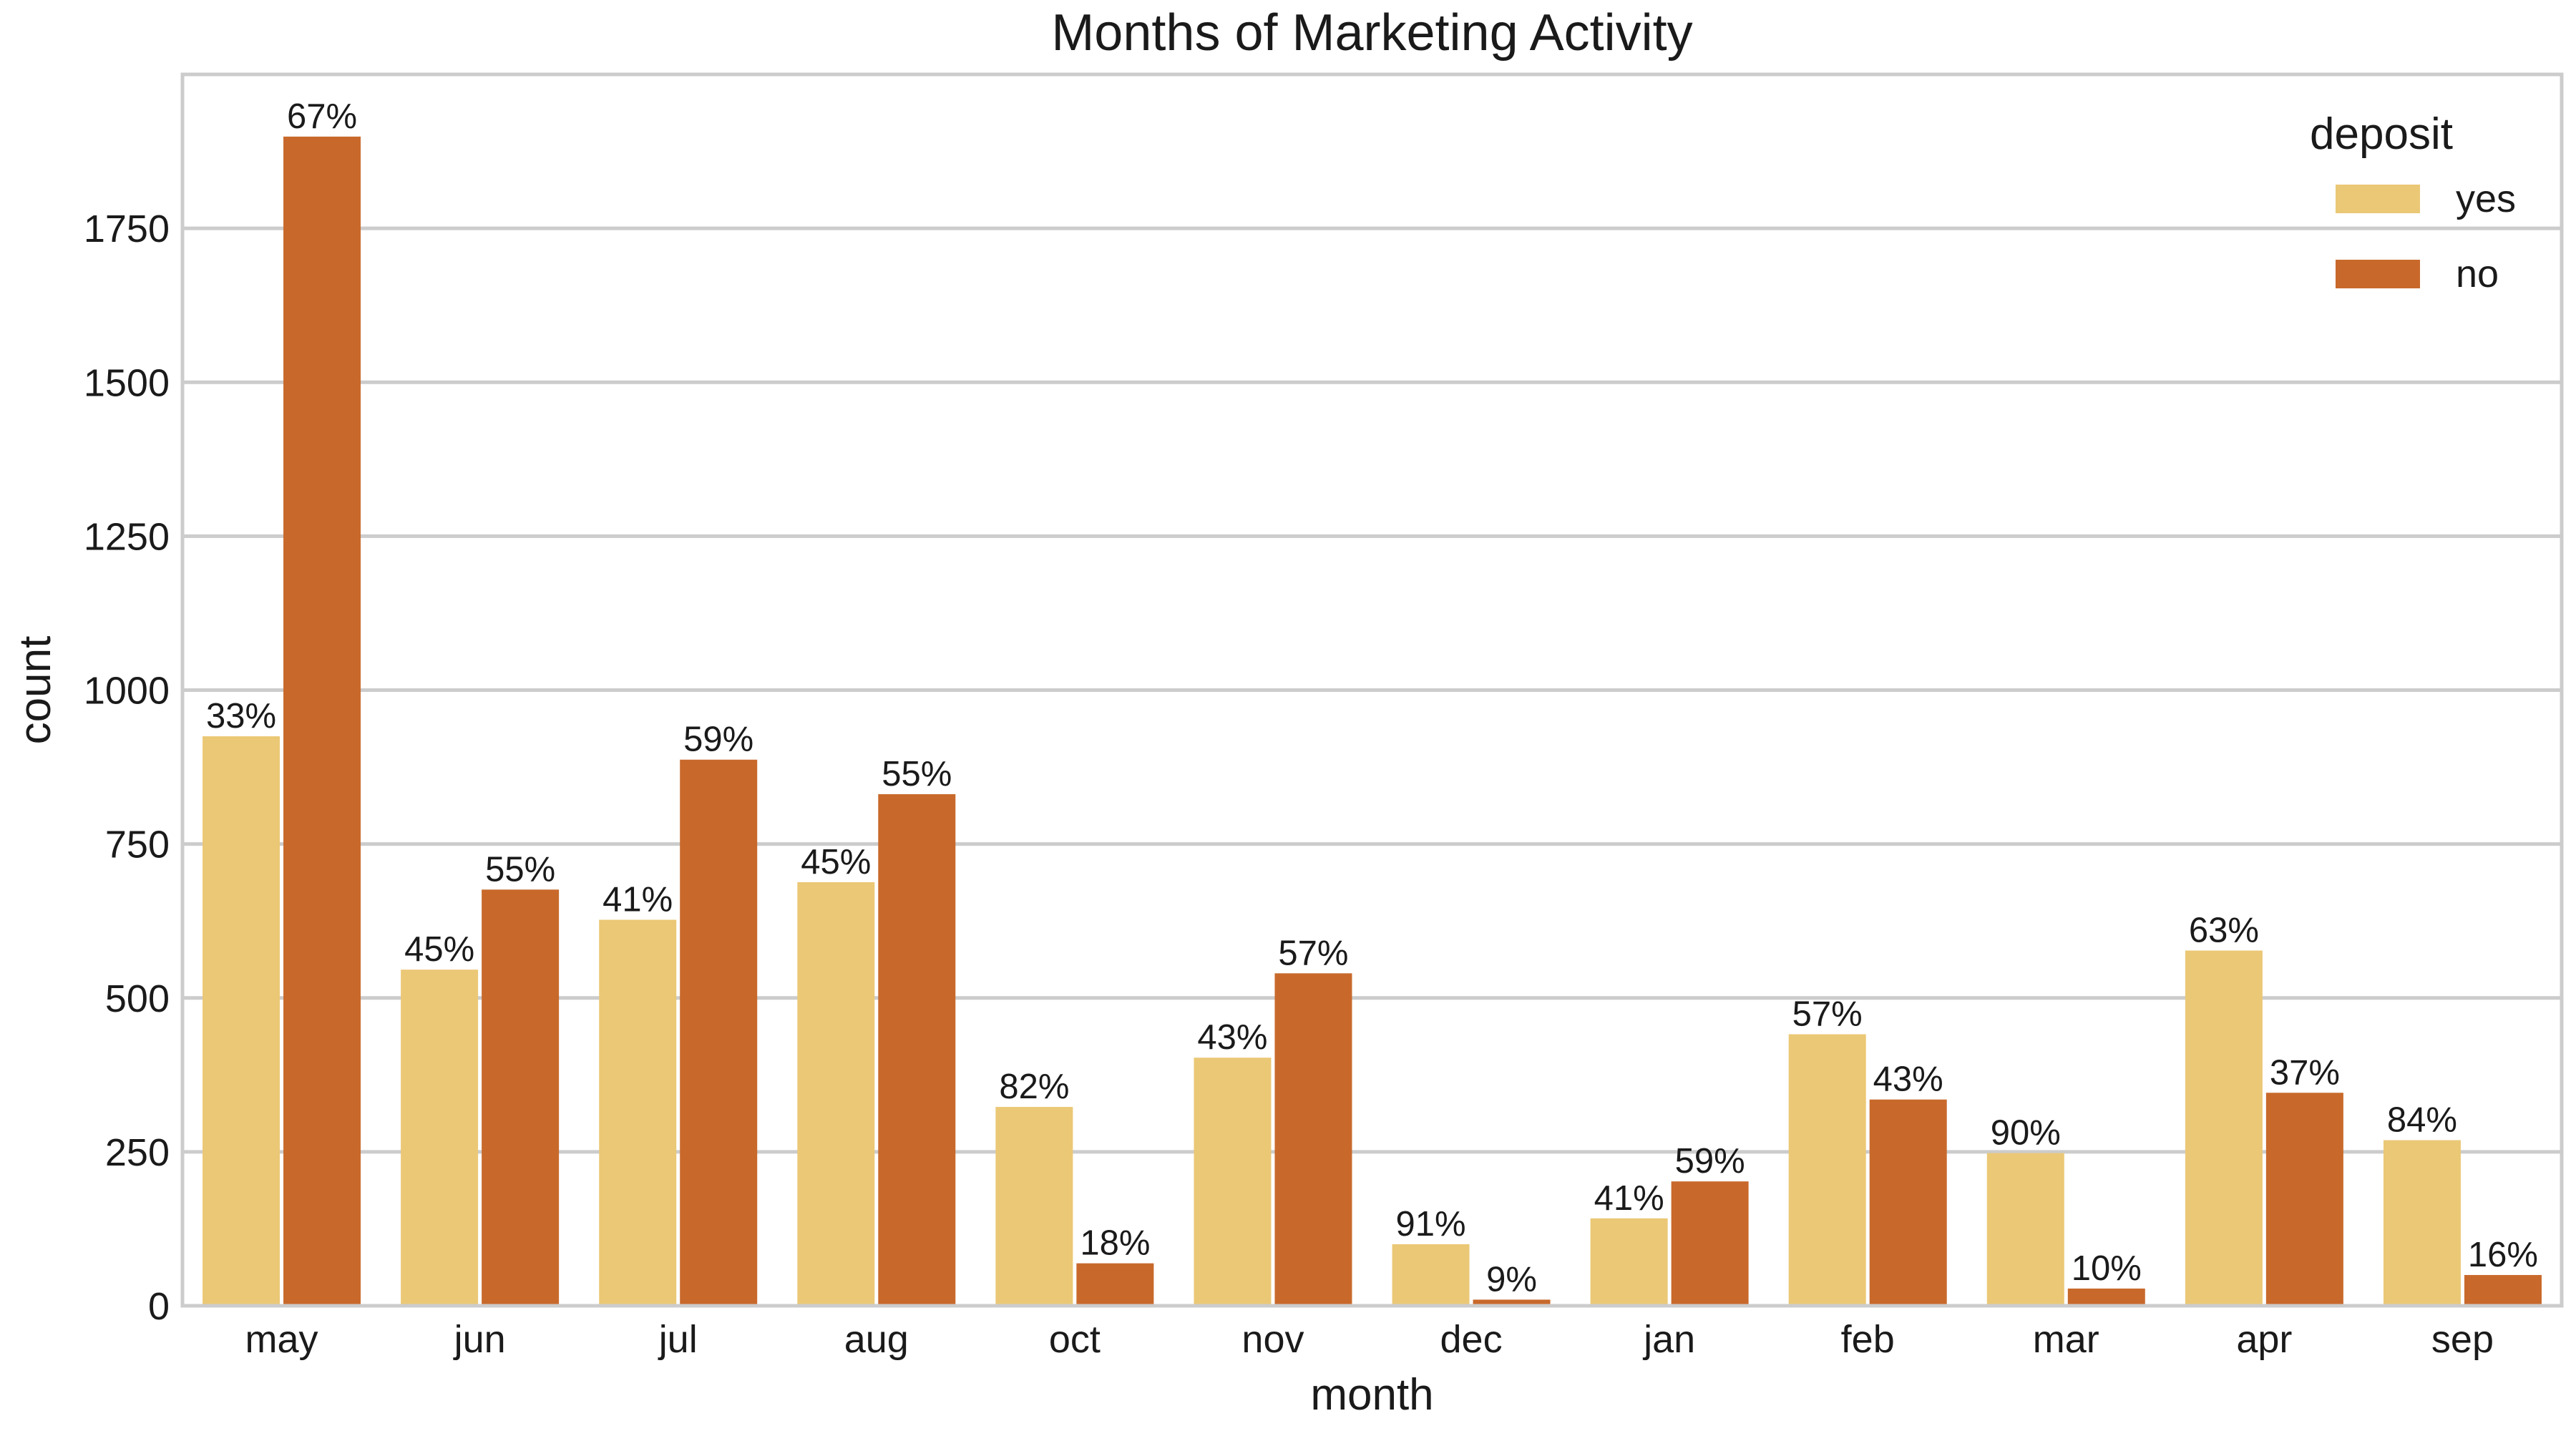 Image resolution: width=2576 pixels, height=1431 pixels. Describe the element at coordinates (2422, 1120) in the screenshot. I see `bar-data-label: 84%` at that location.